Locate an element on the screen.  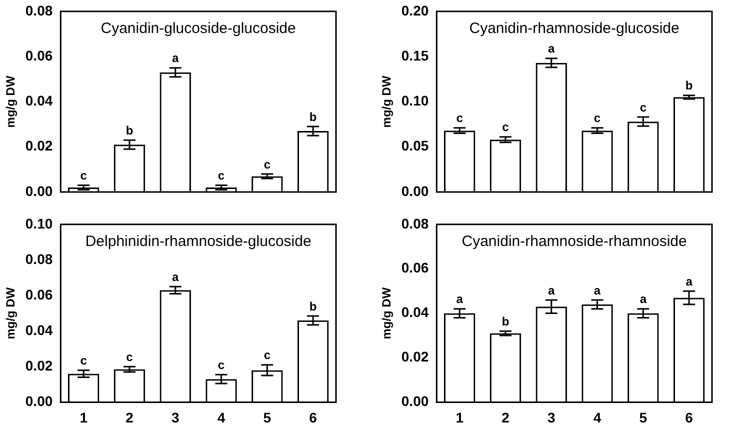
text: Cyanidin-rhamnoside-glucoside is located at coordinates (574, 29).